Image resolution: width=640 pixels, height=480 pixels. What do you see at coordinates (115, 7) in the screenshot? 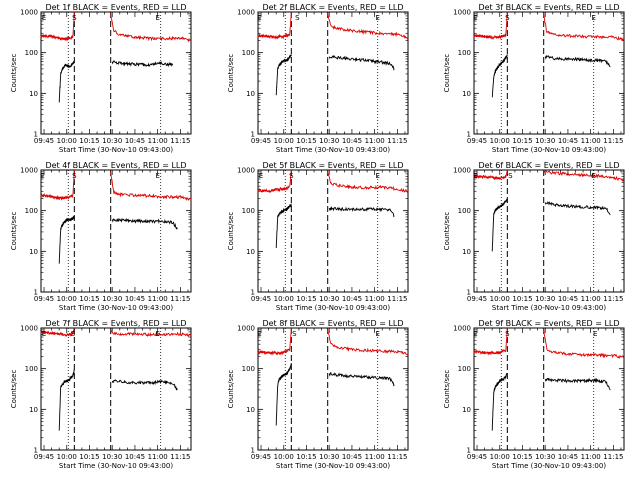
I see `panel-title: Det 1f BLACK = Events, RED = LLD` at bounding box center [115, 7].